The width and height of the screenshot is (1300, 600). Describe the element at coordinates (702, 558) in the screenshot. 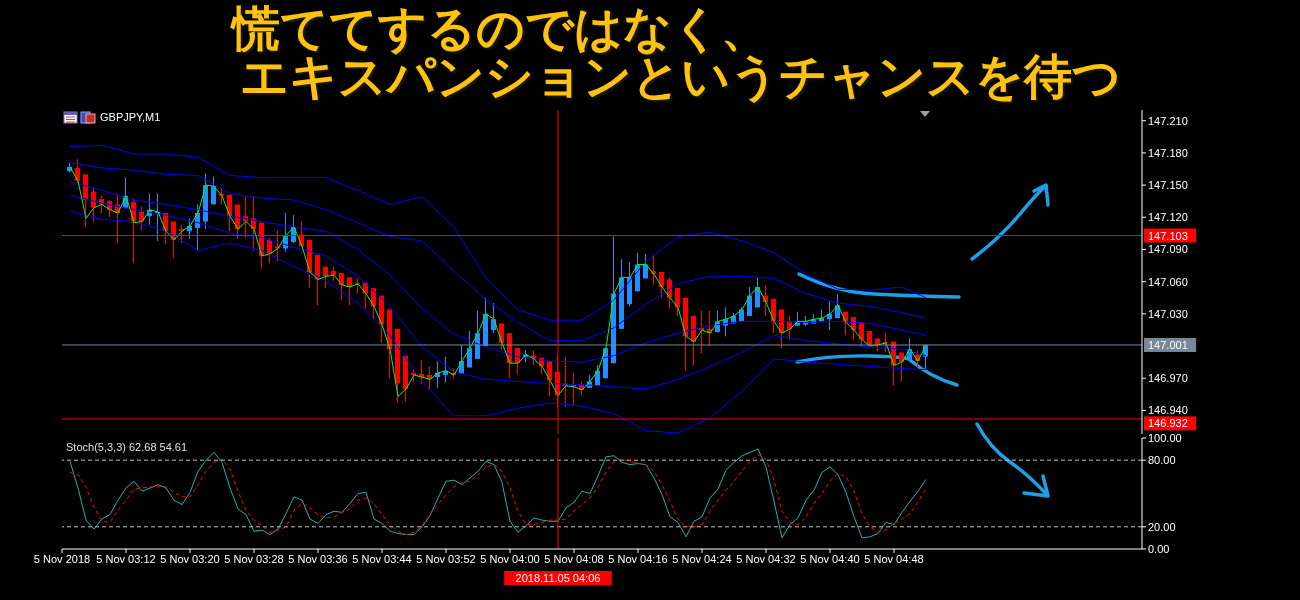

I see `x-tick-label: 5 Nov 04:24` at that location.